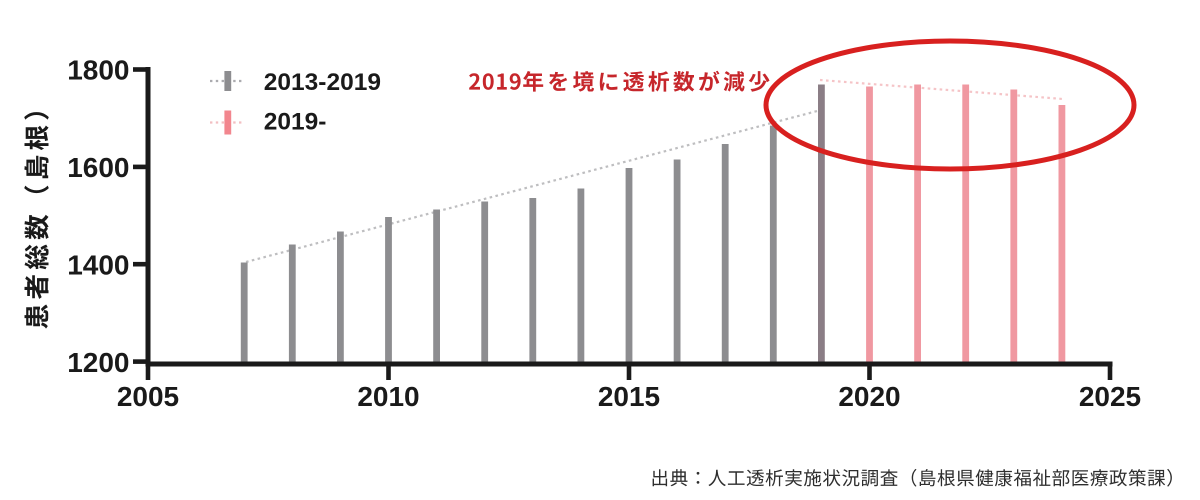 The height and width of the screenshot is (500, 1200). Describe the element at coordinates (98, 167) in the screenshot. I see `svg-text: 1600` at that location.